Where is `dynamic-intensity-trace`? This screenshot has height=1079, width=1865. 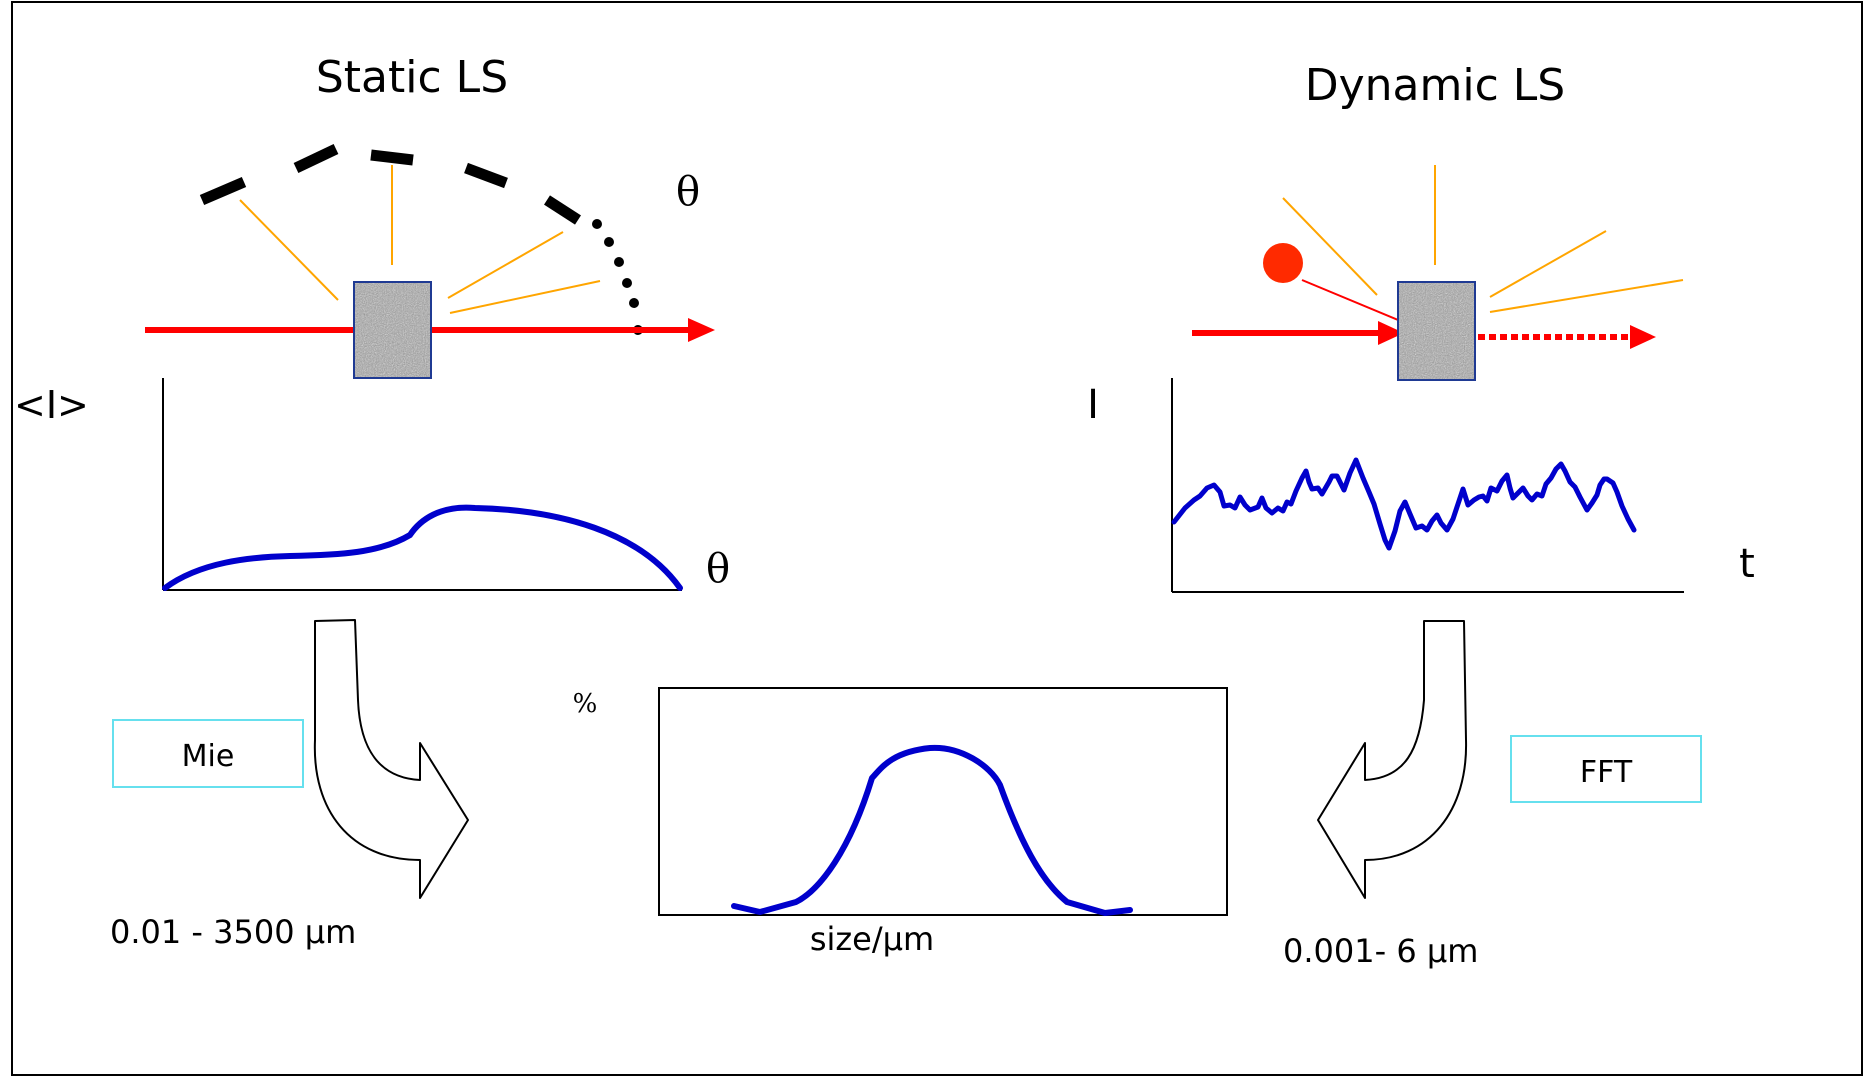 dynamic-intensity-trace is located at coordinates (1404, 504).